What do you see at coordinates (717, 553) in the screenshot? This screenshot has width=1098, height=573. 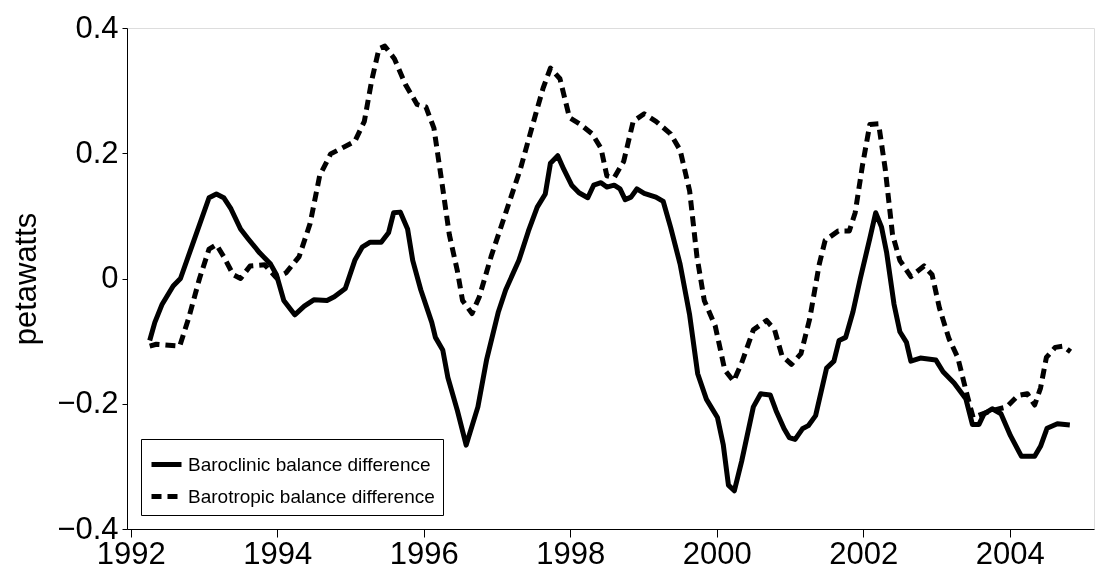 I see `x-tick-label: 2000` at bounding box center [717, 553].